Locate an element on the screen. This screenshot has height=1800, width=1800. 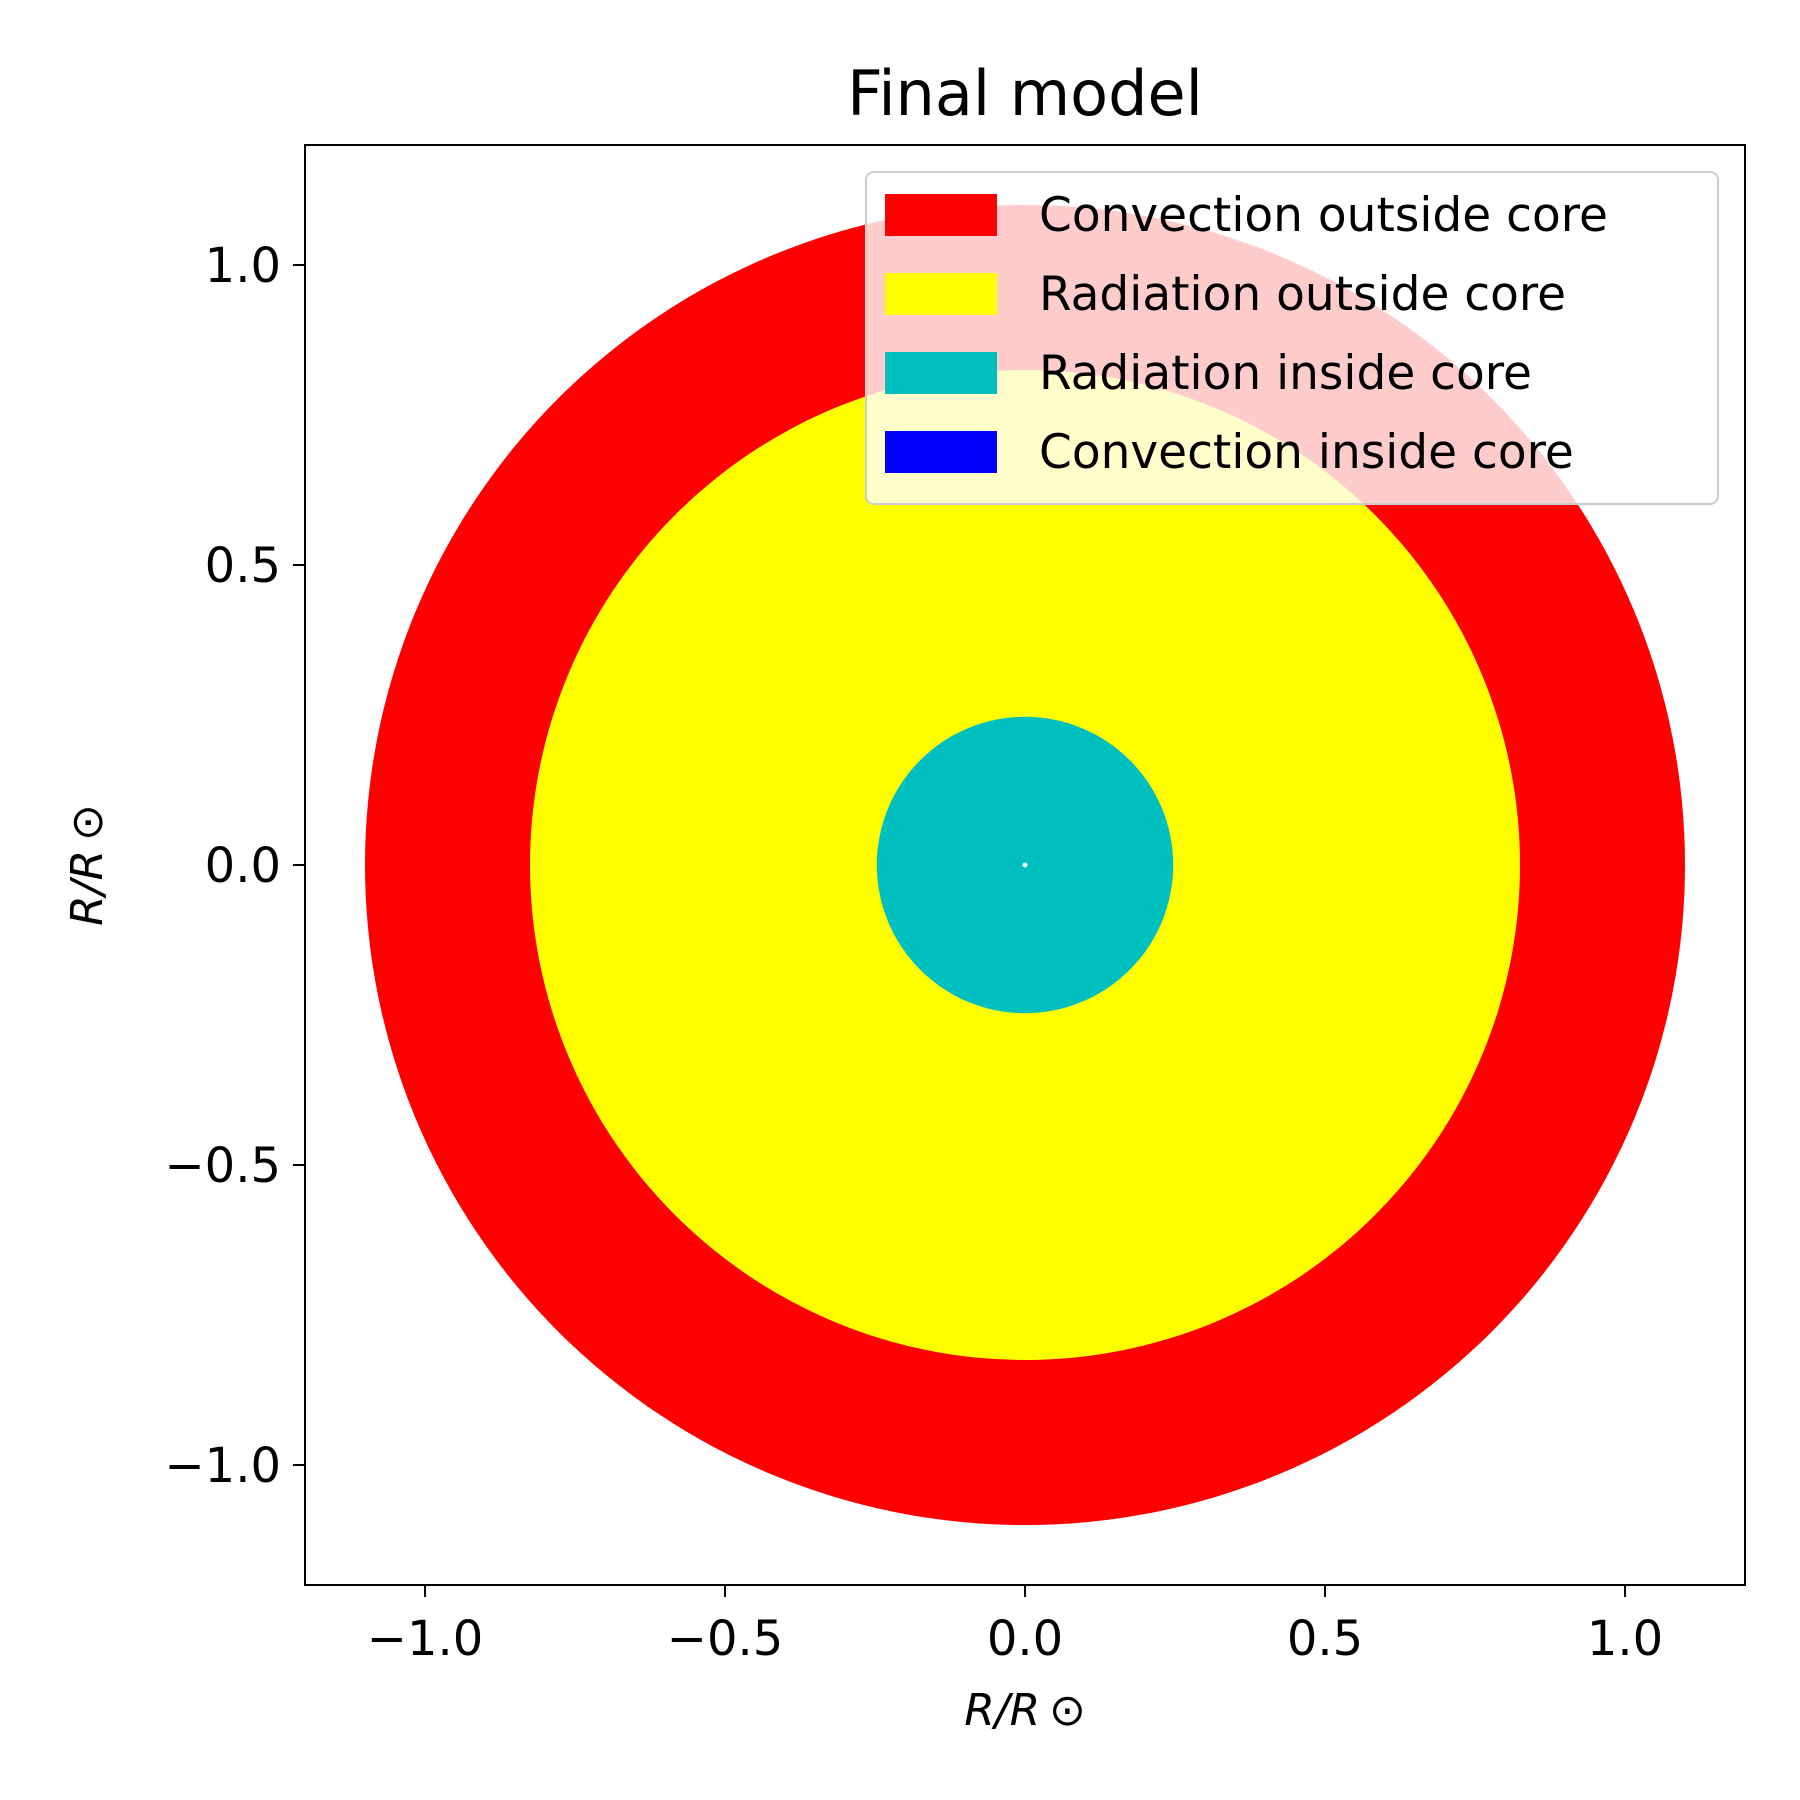
center-marker is located at coordinates (1025, 865).